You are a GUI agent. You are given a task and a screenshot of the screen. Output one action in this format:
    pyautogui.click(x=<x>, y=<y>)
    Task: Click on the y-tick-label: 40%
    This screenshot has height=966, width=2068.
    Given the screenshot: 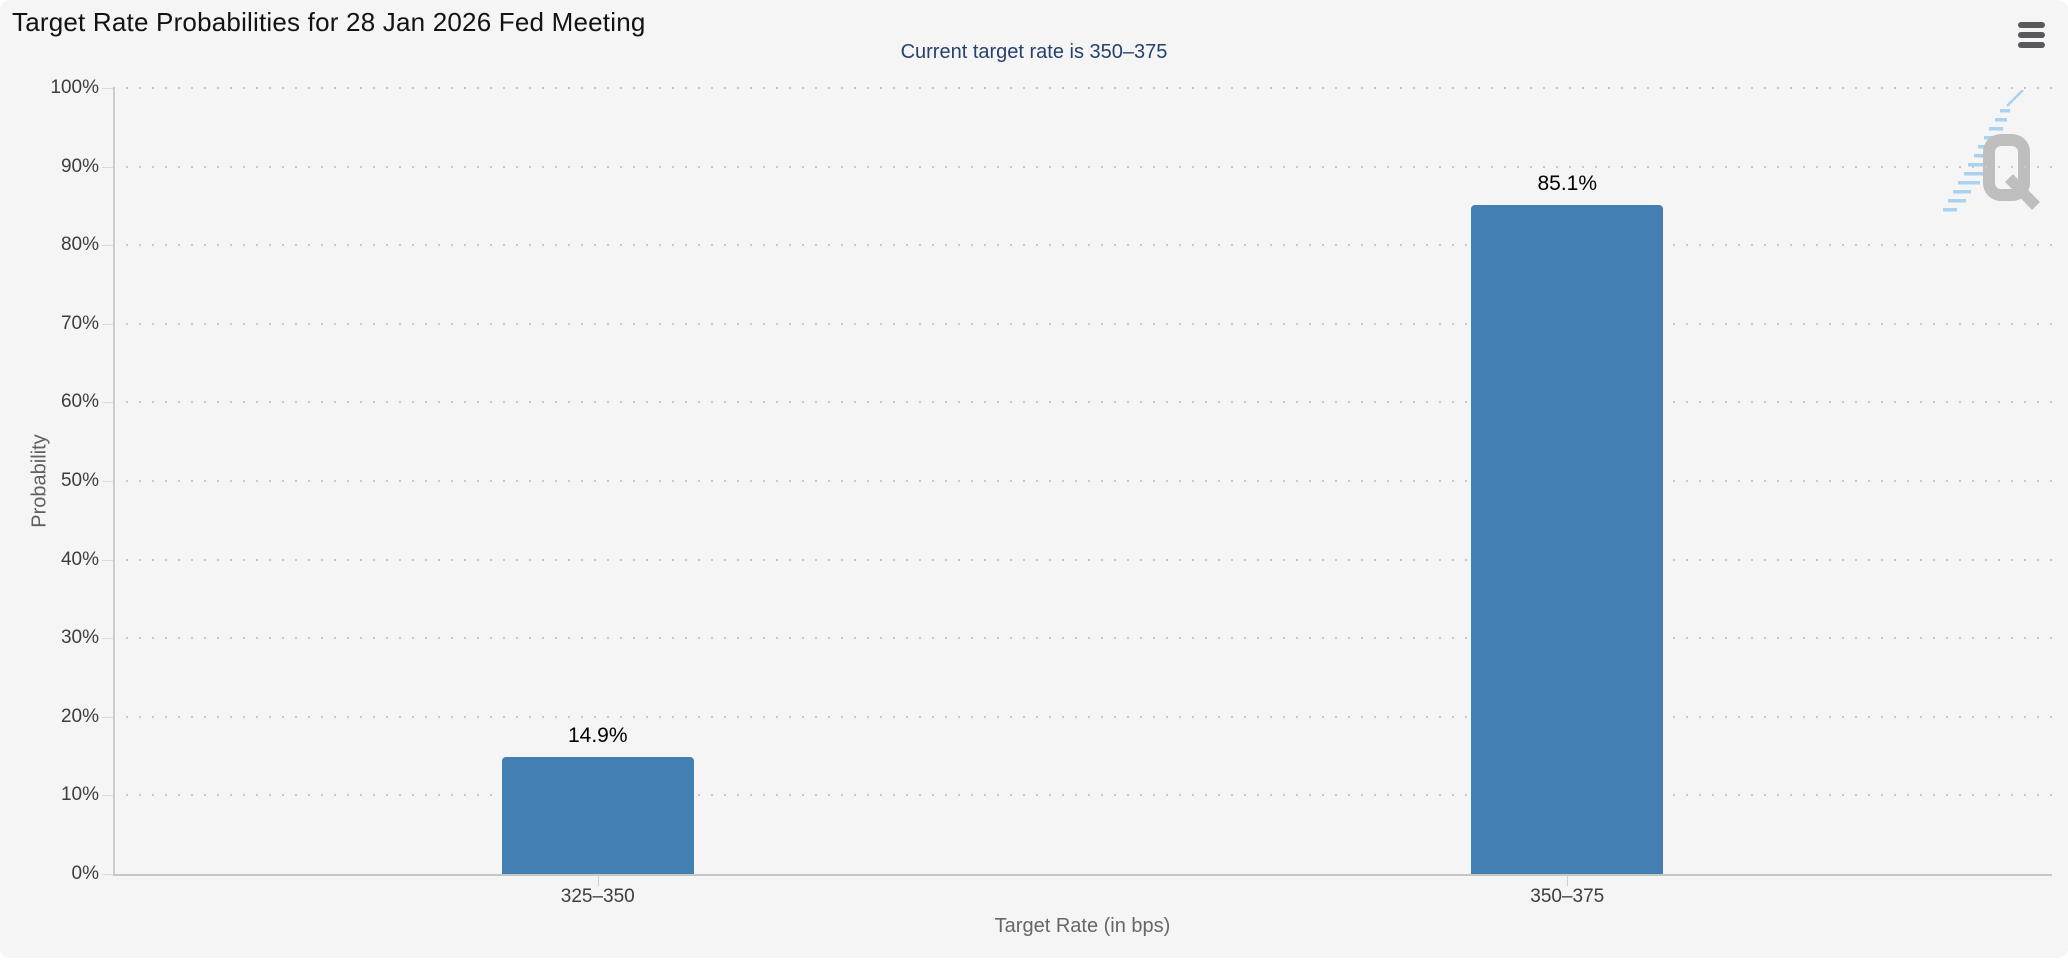 What is the action you would take?
    pyautogui.click(x=79, y=559)
    